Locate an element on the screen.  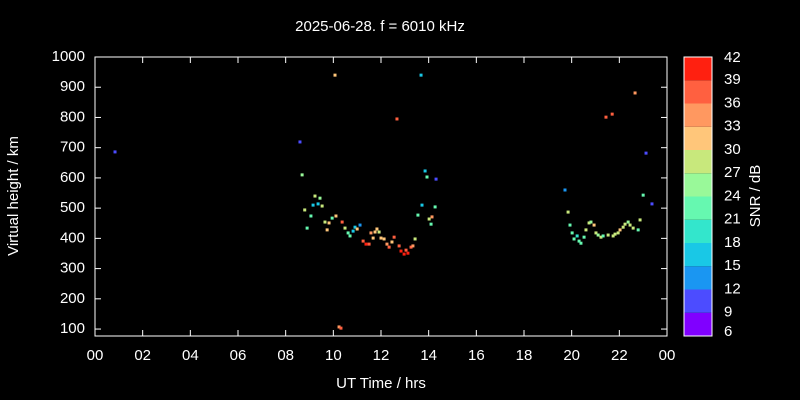
x-tick-label: 02 is located at coordinates (142, 355).